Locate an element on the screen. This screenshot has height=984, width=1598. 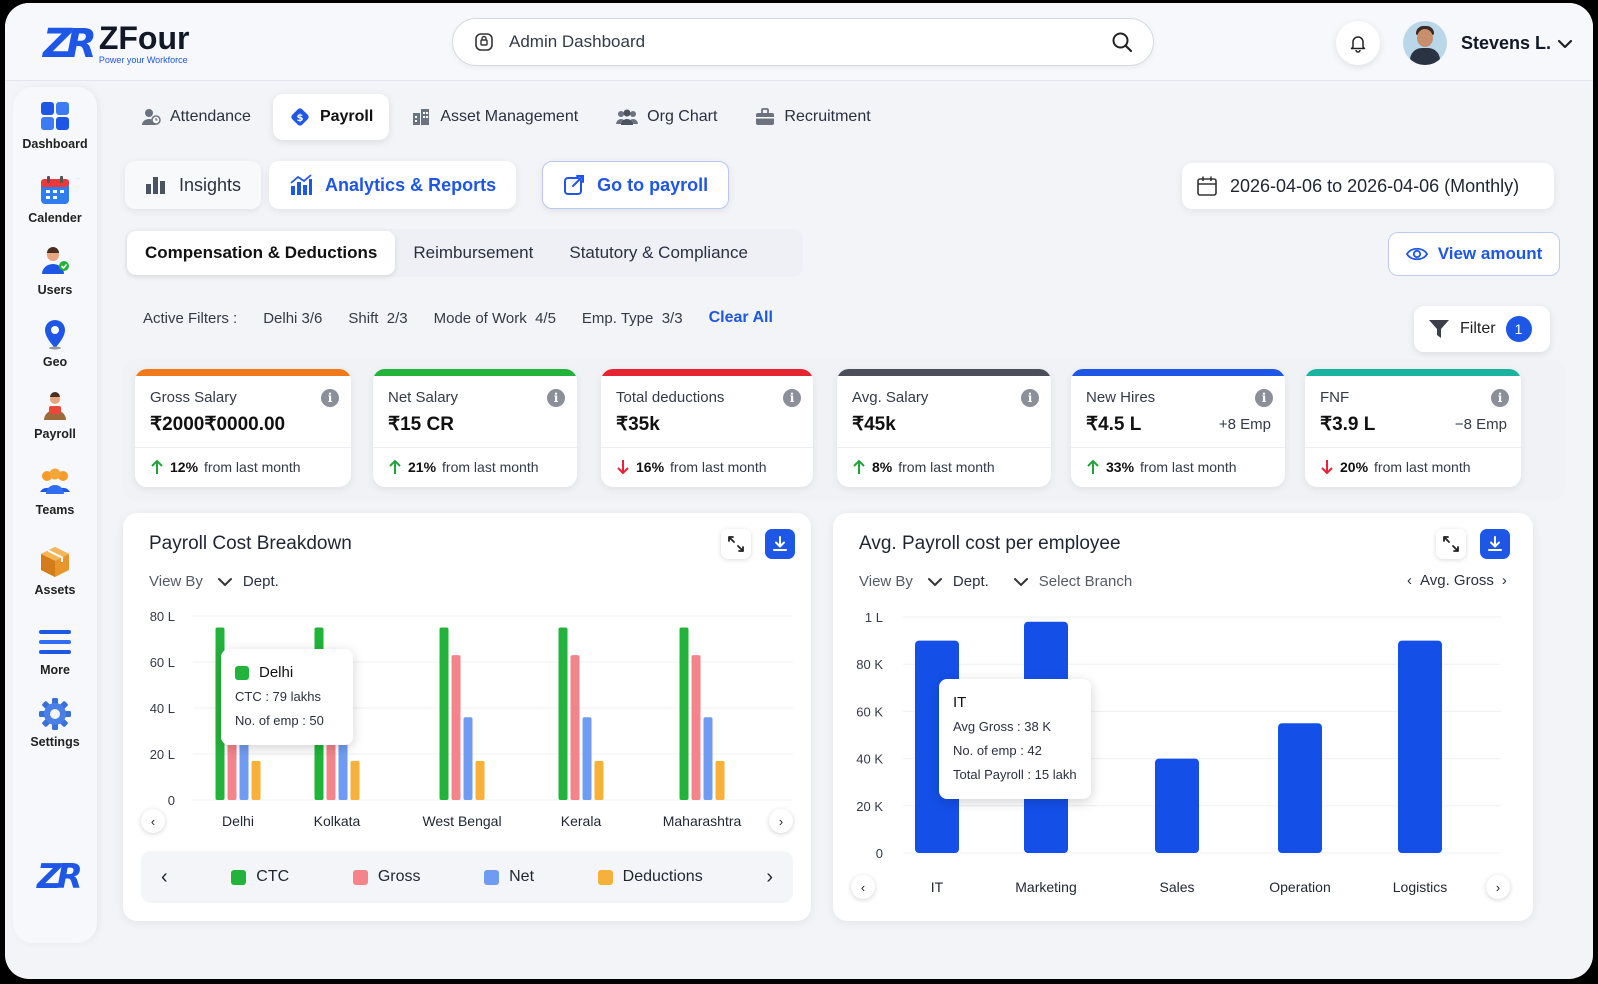
date-range-picker: 2026-04-06 to 2026-04-06 (Monthly) is located at coordinates (1368, 186).